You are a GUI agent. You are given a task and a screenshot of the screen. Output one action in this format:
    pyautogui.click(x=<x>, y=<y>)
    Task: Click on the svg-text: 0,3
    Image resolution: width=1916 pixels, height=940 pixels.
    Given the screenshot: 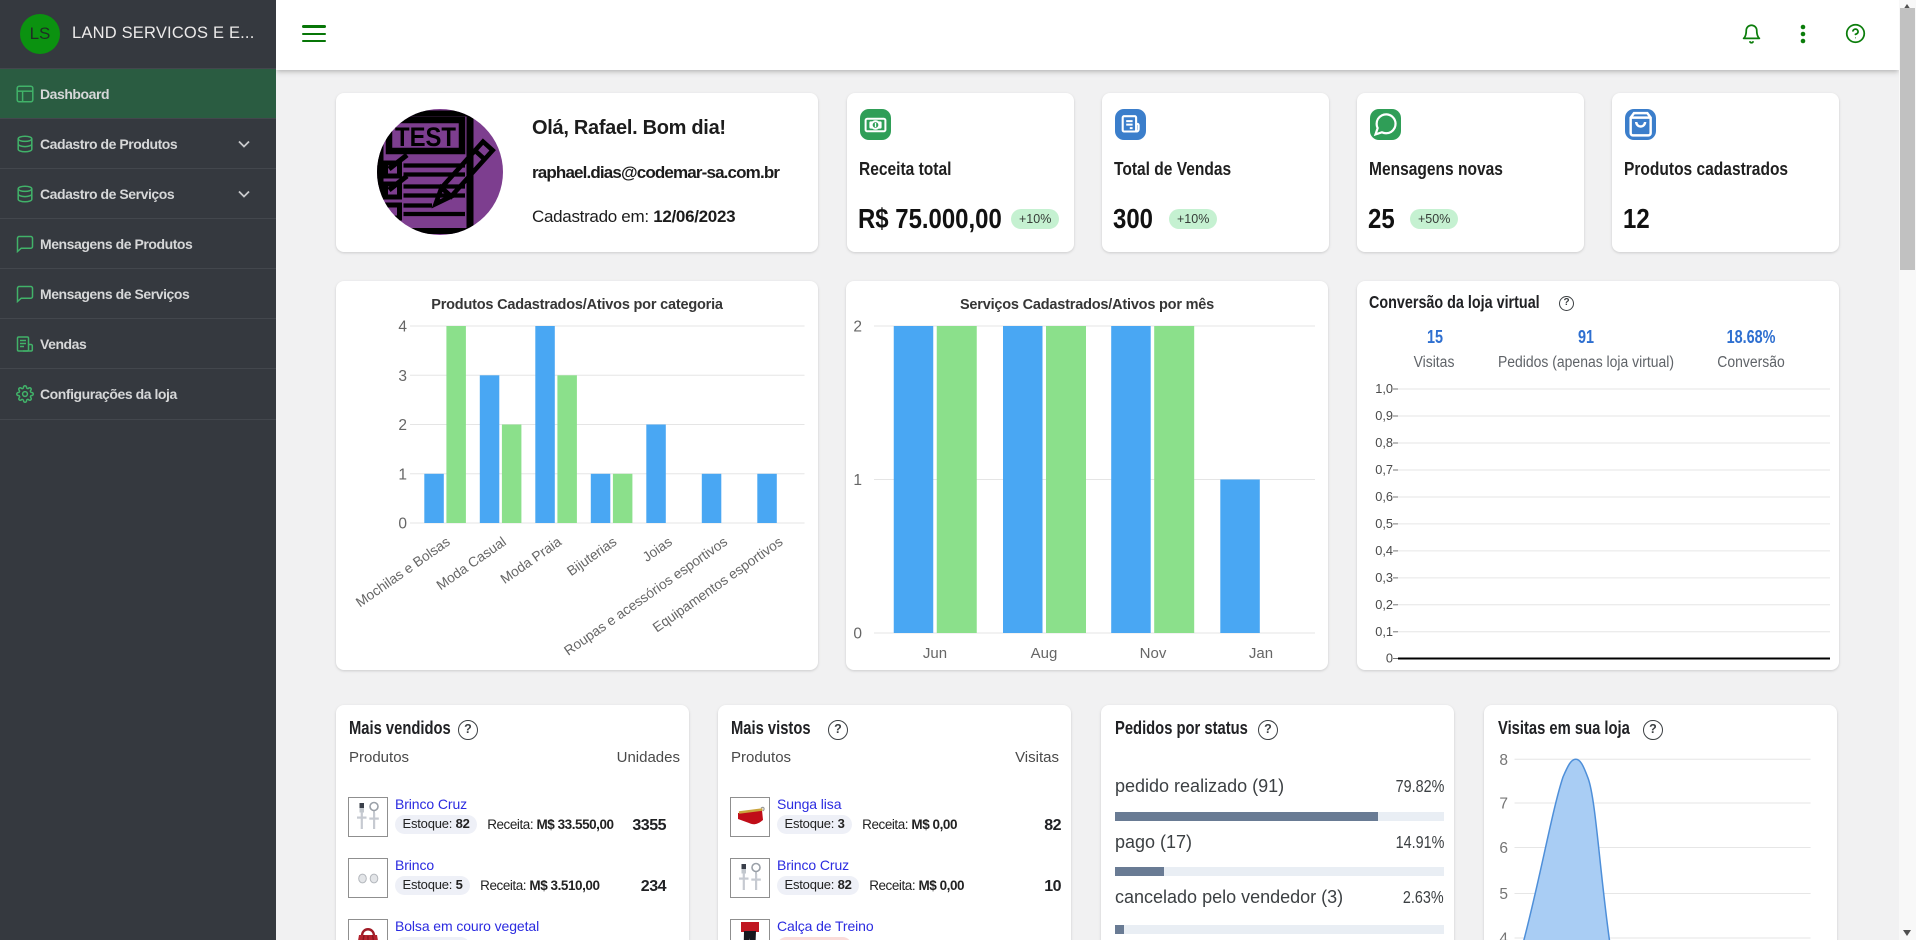 What is the action you would take?
    pyautogui.click(x=1384, y=577)
    